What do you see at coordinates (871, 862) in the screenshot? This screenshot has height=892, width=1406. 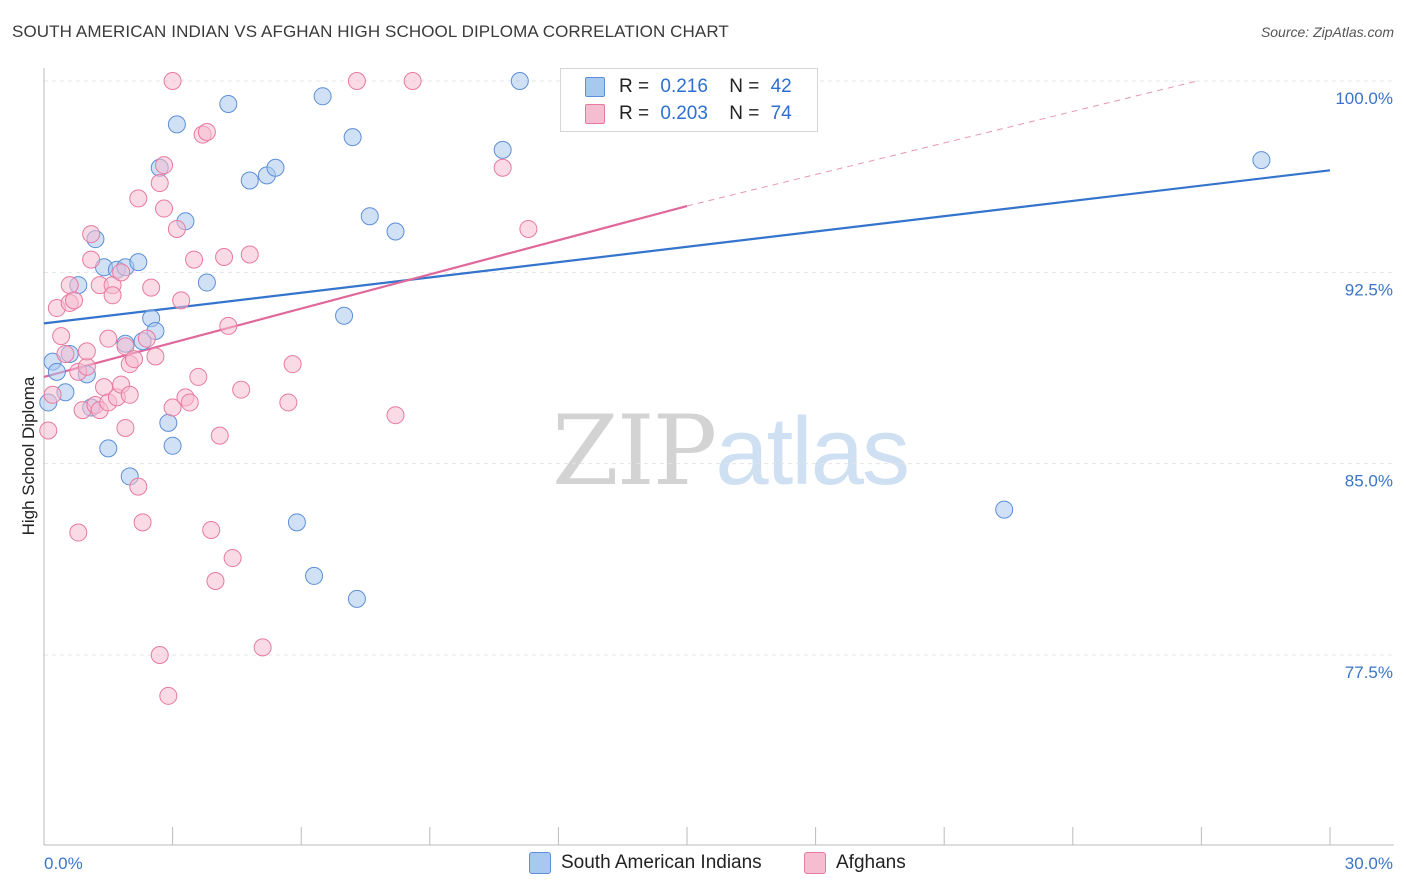 I see `bottom-legend-label-pink: Afghans` at bounding box center [871, 862].